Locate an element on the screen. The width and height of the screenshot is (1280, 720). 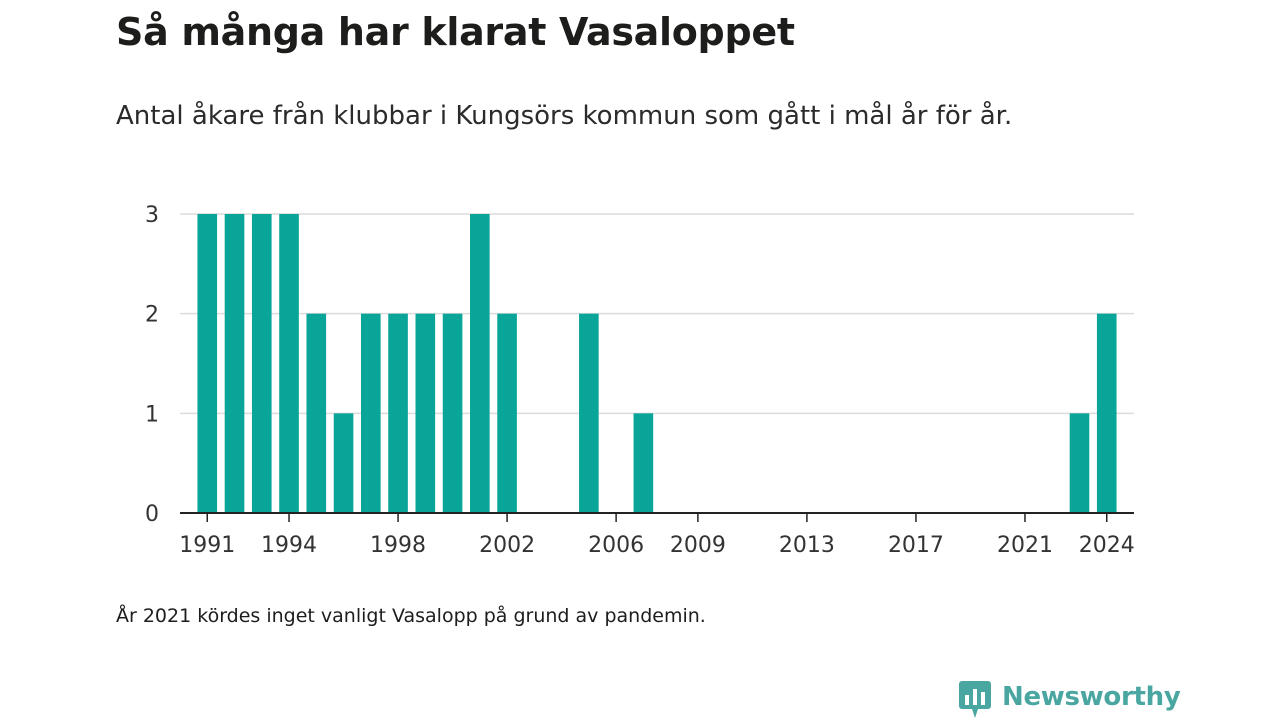
newsworthy-logo: Newsworthy is located at coordinates (1069, 700).